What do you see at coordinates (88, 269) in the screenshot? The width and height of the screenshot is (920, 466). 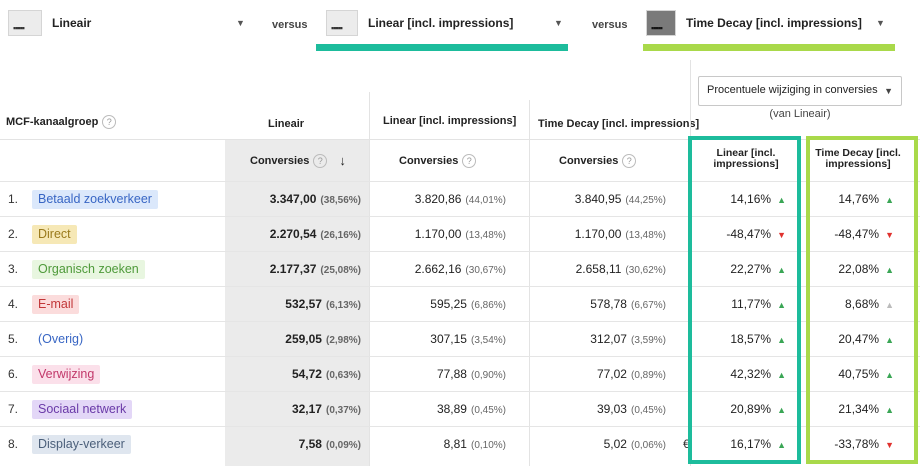 I see `channel-link: Organisch zoeken` at bounding box center [88, 269].